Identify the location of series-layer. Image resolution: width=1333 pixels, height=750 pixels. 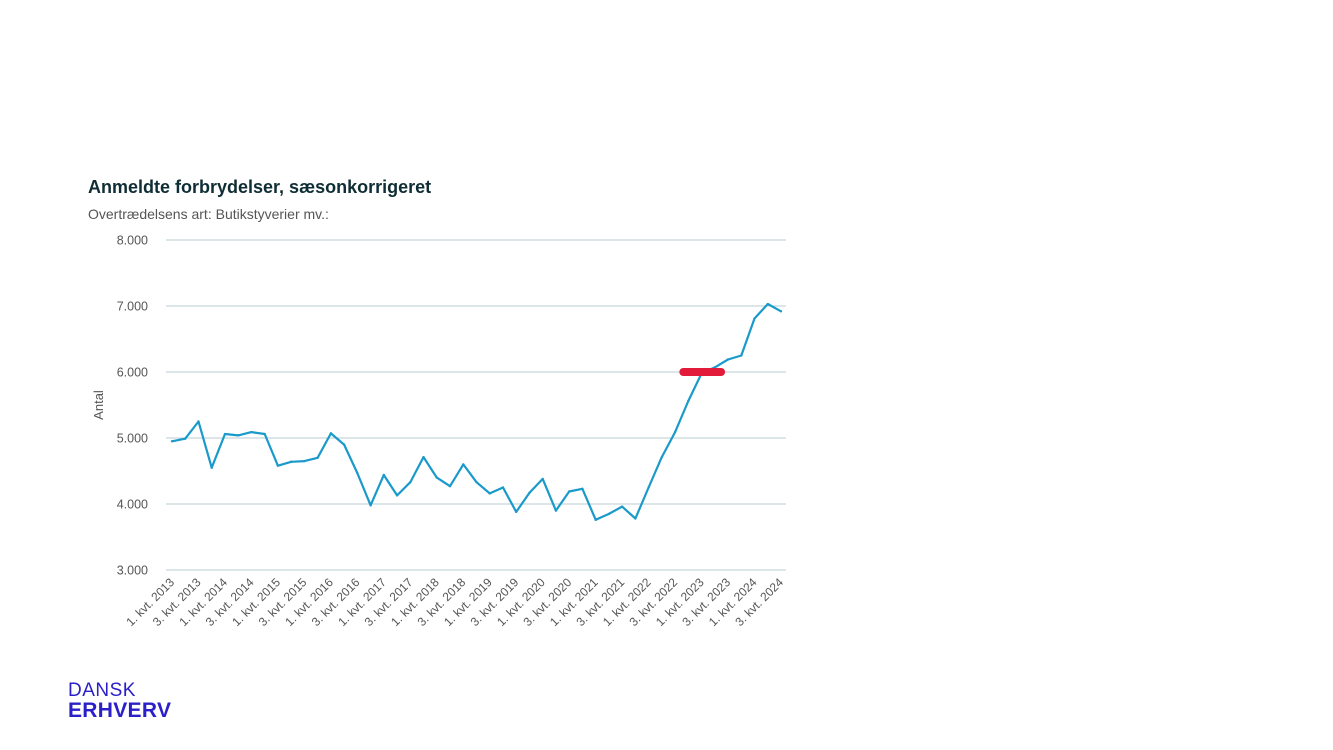
(476, 412).